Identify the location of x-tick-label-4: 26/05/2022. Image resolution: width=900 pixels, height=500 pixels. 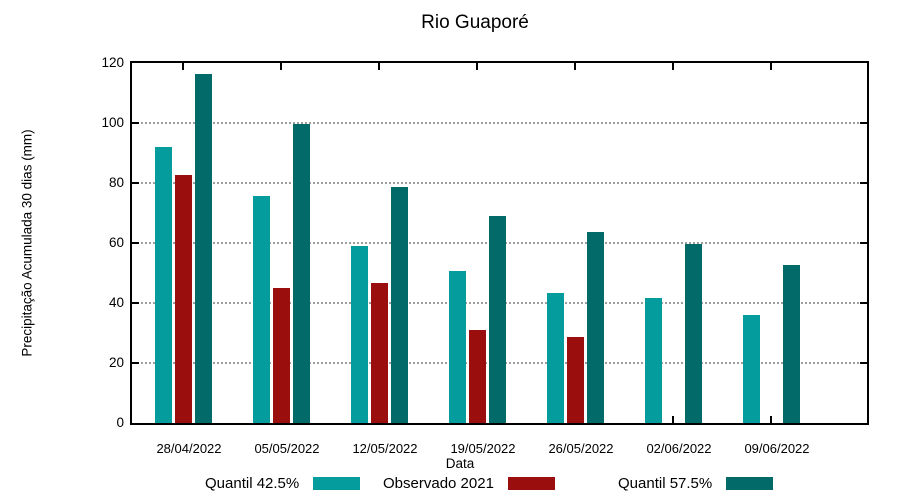
(581, 448).